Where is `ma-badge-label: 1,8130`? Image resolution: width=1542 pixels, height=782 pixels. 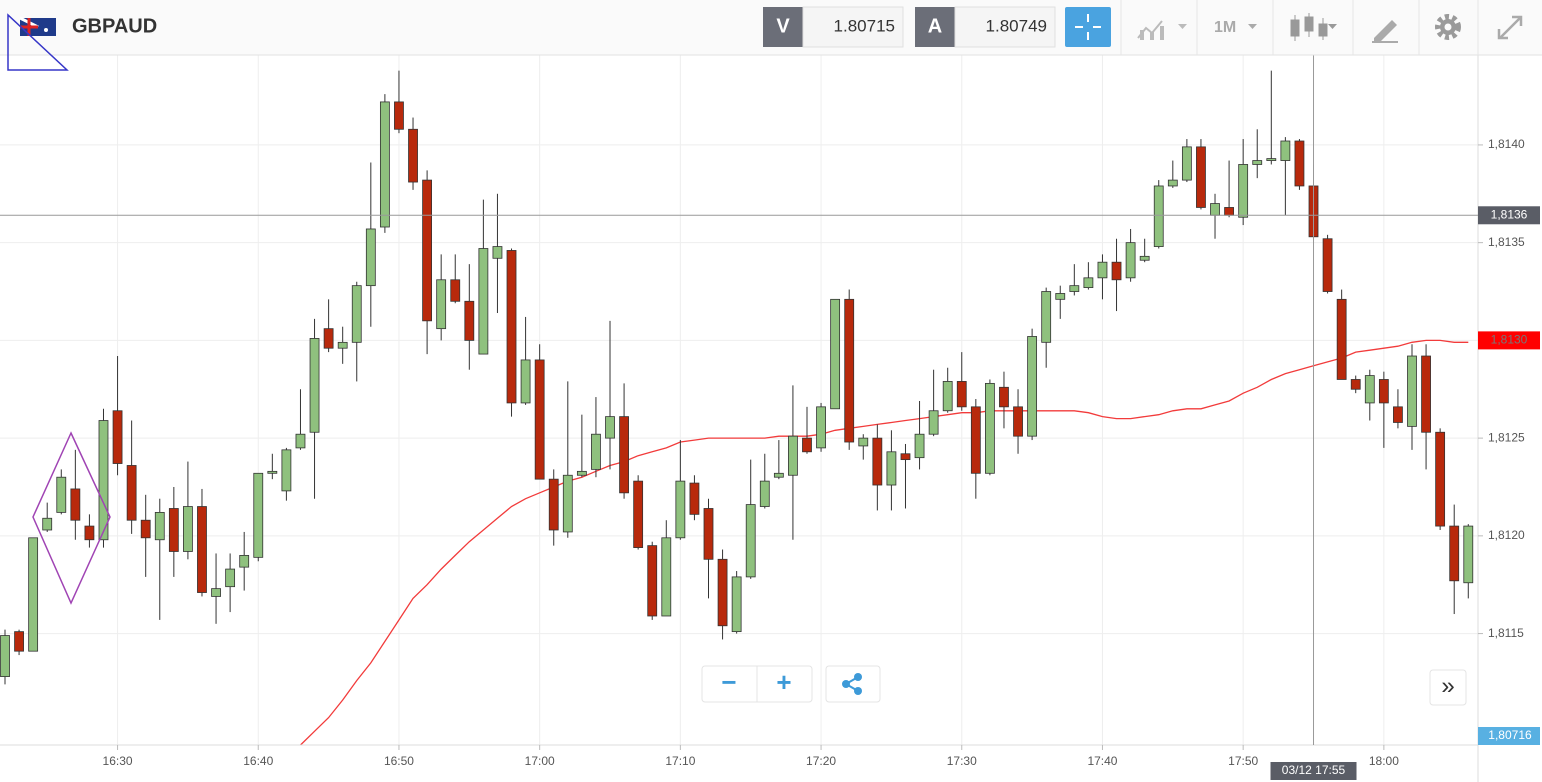 ma-badge-label: 1,8130 is located at coordinates (1509, 340).